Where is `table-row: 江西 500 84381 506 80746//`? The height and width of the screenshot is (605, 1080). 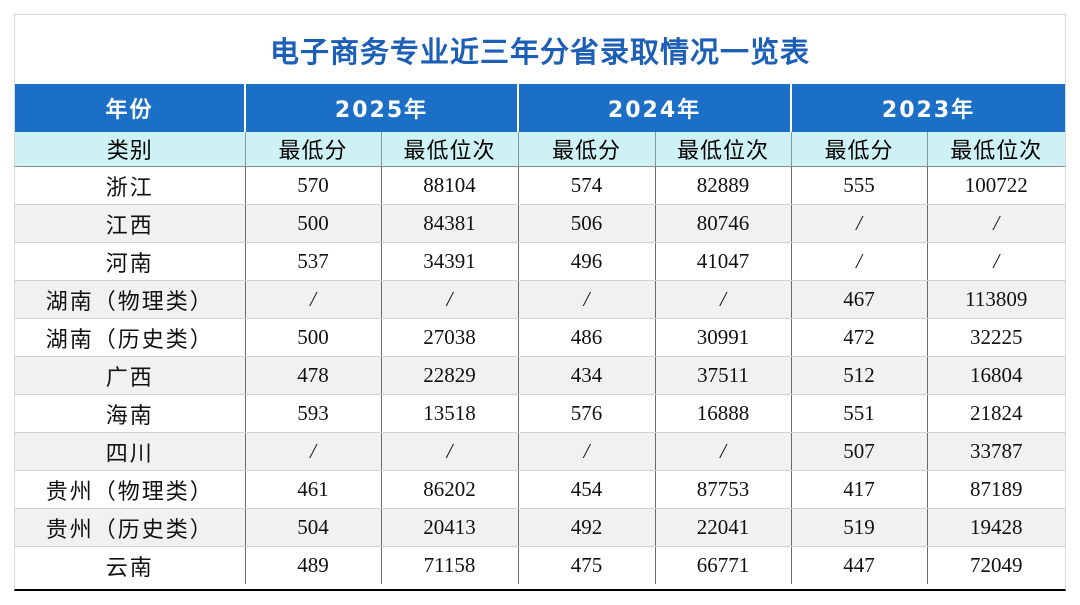 table-row: 江西 500 84381 506 80746// is located at coordinates (540, 223).